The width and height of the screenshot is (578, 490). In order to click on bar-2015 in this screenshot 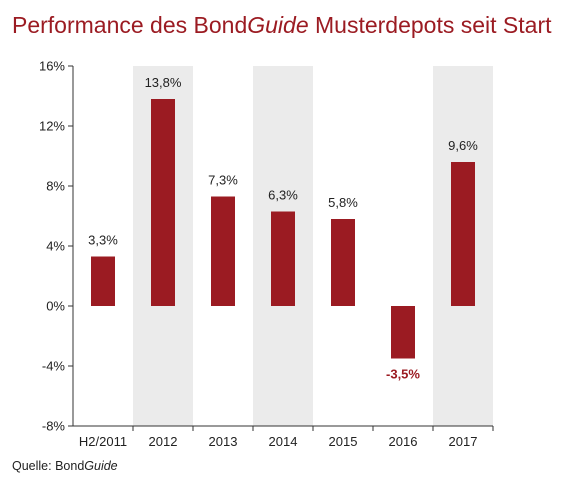, I will do `click(343, 262)`.